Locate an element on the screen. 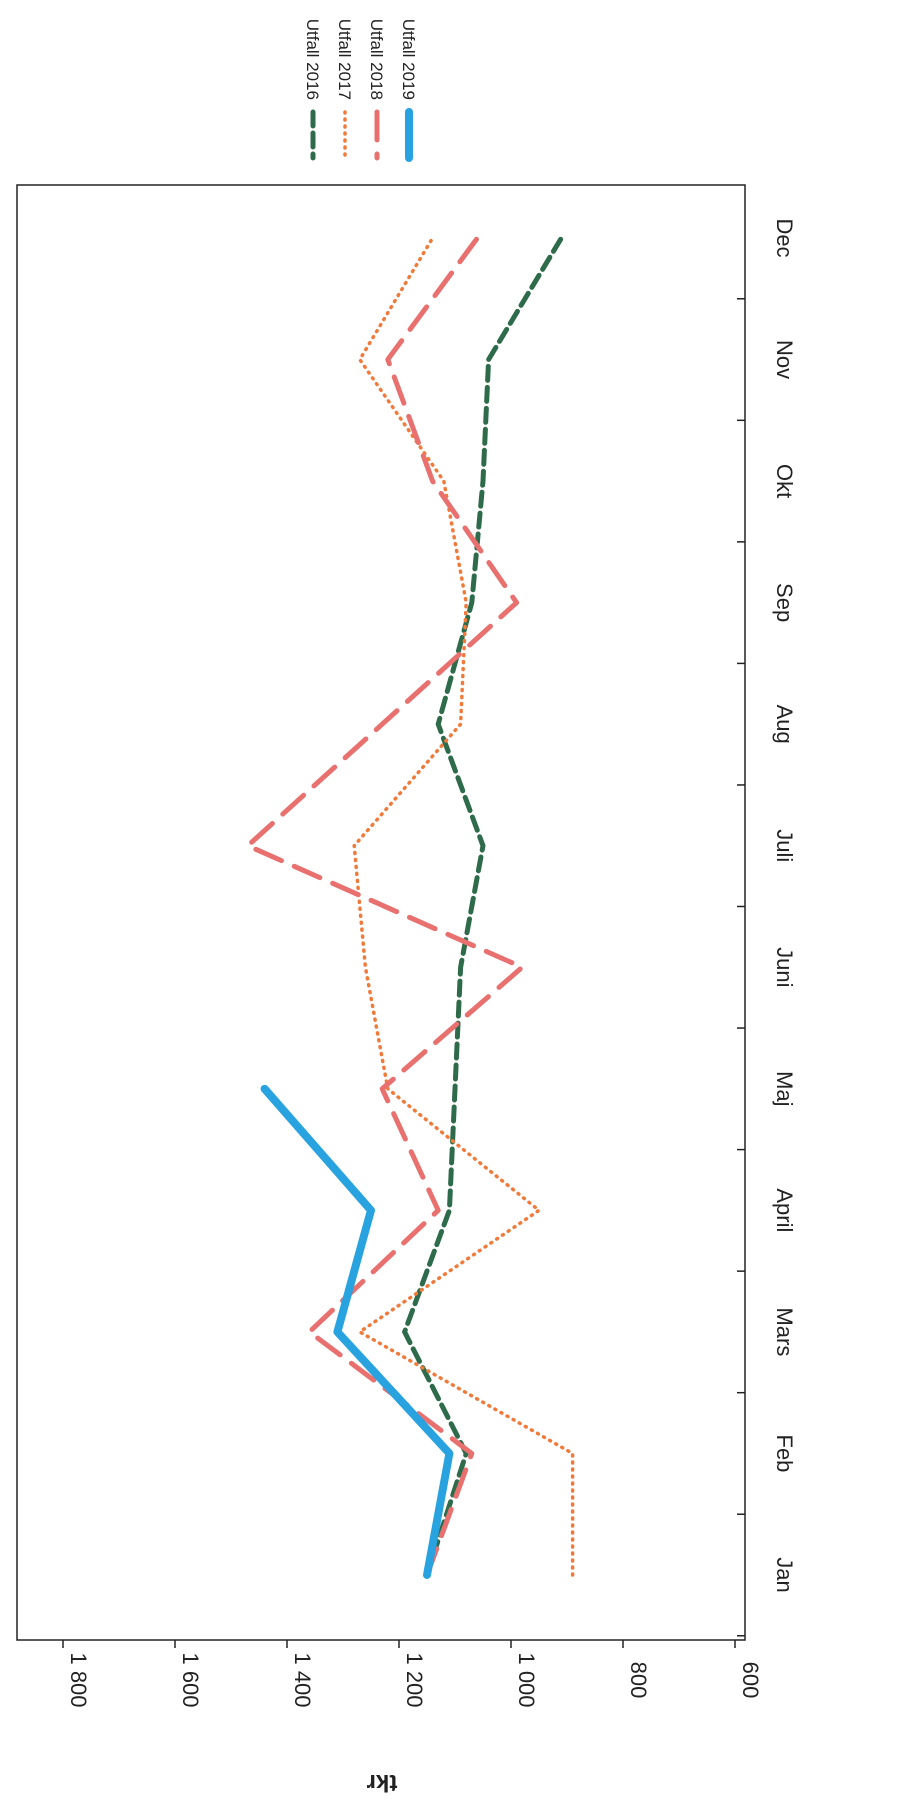 The width and height of the screenshot is (917, 1803). x-tick-label-mars: Mars is located at coordinates (784, 1331).